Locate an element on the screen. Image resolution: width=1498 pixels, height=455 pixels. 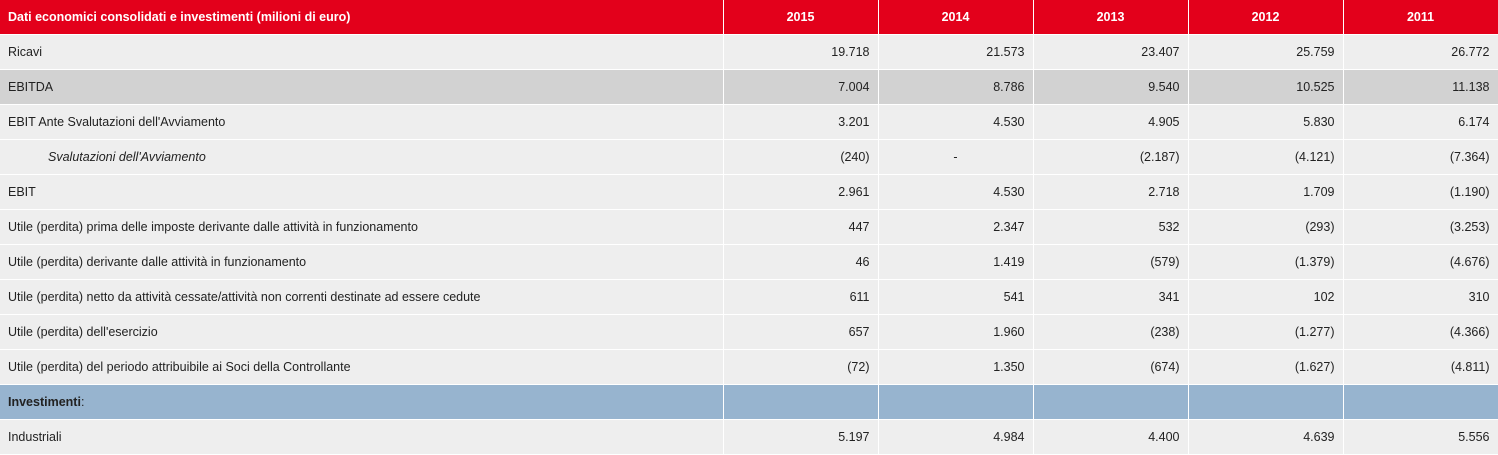
cell-value: 3.201 is located at coordinates (801, 122).